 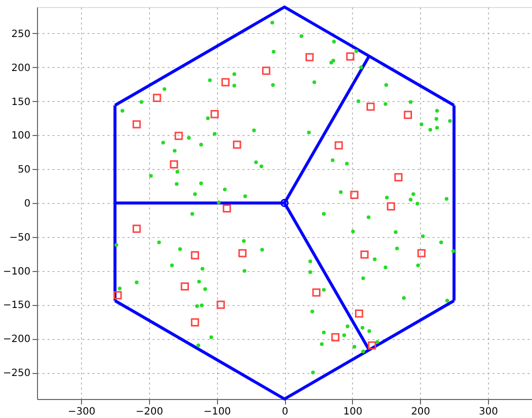 What do you see at coordinates (217, 412) in the screenshot?
I see `x-tick-label: −100` at bounding box center [217, 412].